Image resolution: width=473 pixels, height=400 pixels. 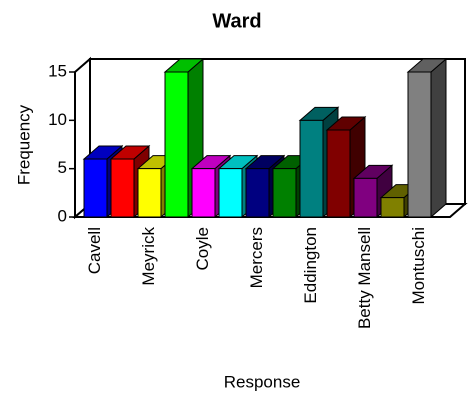 What do you see at coordinates (364, 278) in the screenshot?
I see `x-tick-label: Betty Mansell` at bounding box center [364, 278].